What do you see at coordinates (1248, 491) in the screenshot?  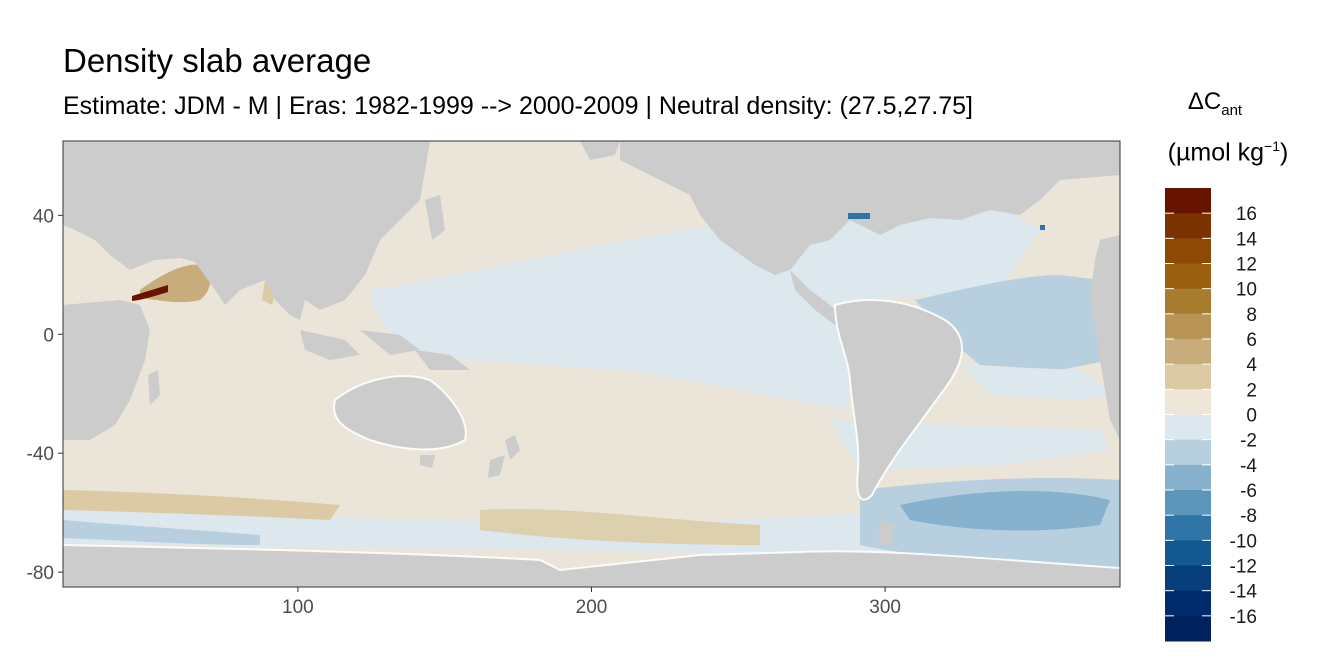 I see `colorbar-label: -6` at bounding box center [1248, 491].